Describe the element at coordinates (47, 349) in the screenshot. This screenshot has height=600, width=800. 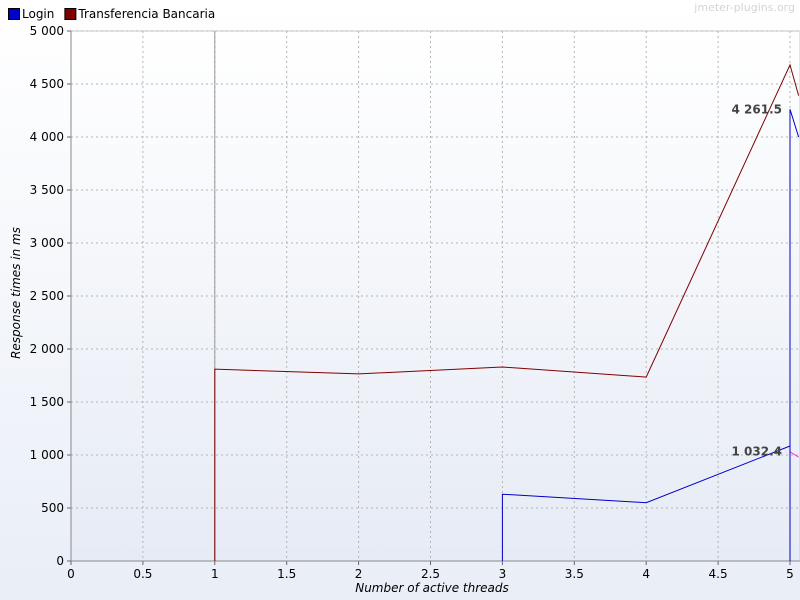
I see `y-tick-label: 2 000` at that location.